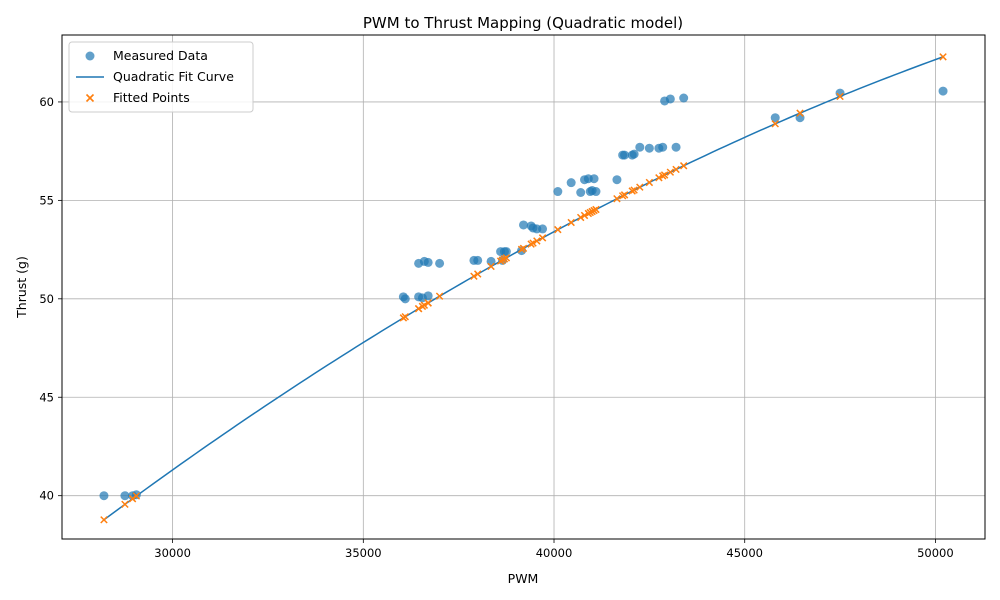 Image resolution: width=1000 pixels, height=600 pixels. What do you see at coordinates (523, 23) in the screenshot?
I see `chart-title: PWM to Thrust Mapping (Quadratic model)` at bounding box center [523, 23].